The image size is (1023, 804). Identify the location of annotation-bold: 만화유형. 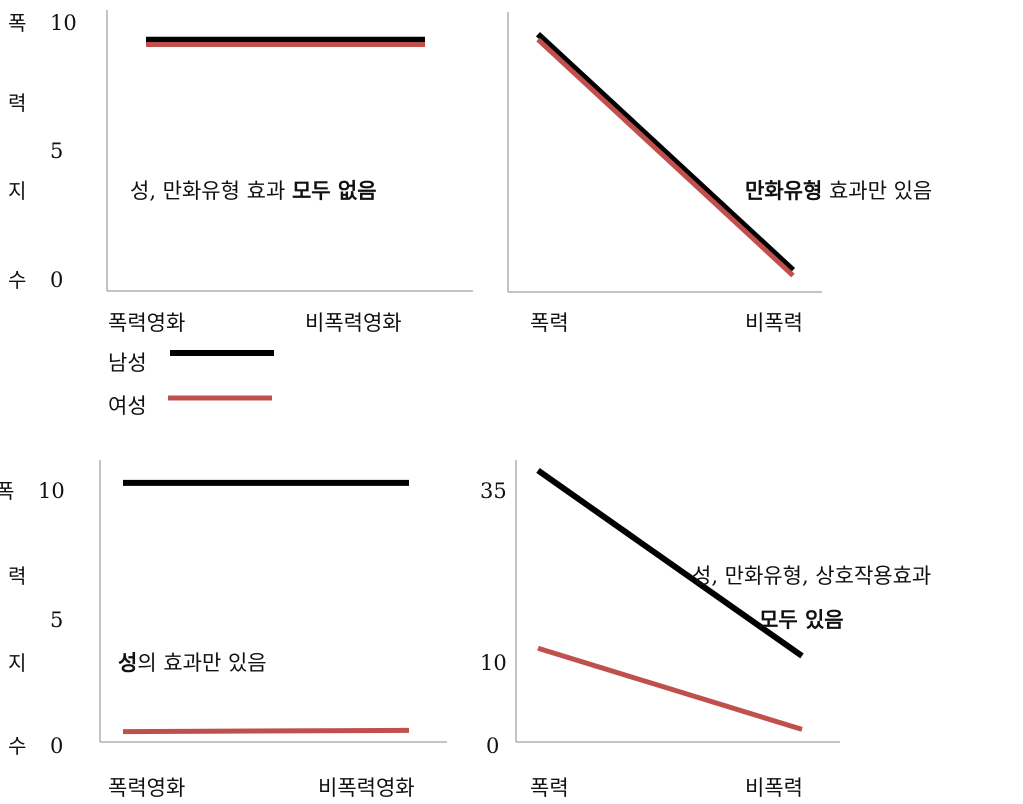
(783, 190).